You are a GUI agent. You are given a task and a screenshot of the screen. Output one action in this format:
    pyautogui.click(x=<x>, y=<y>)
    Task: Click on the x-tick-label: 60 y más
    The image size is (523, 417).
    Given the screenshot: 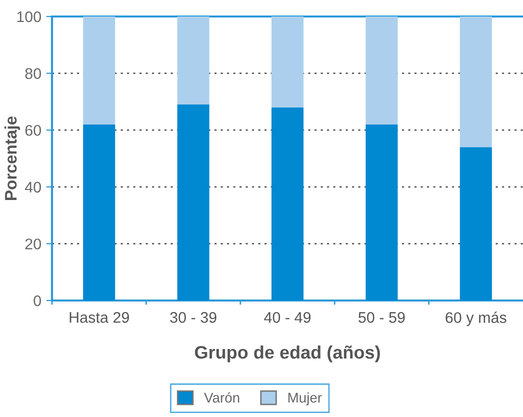 What is the action you would take?
    pyautogui.click(x=476, y=319)
    